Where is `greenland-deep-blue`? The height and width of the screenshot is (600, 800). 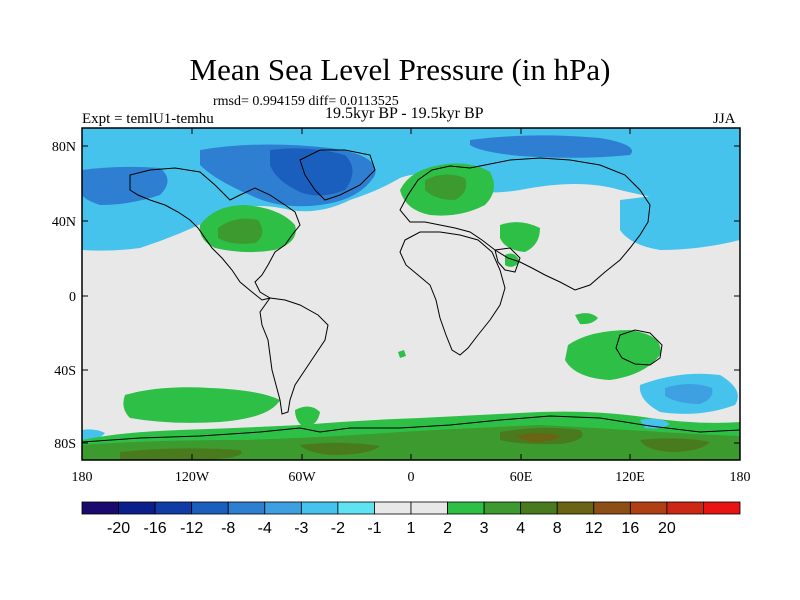
greenland-deep-blue is located at coordinates (311, 172).